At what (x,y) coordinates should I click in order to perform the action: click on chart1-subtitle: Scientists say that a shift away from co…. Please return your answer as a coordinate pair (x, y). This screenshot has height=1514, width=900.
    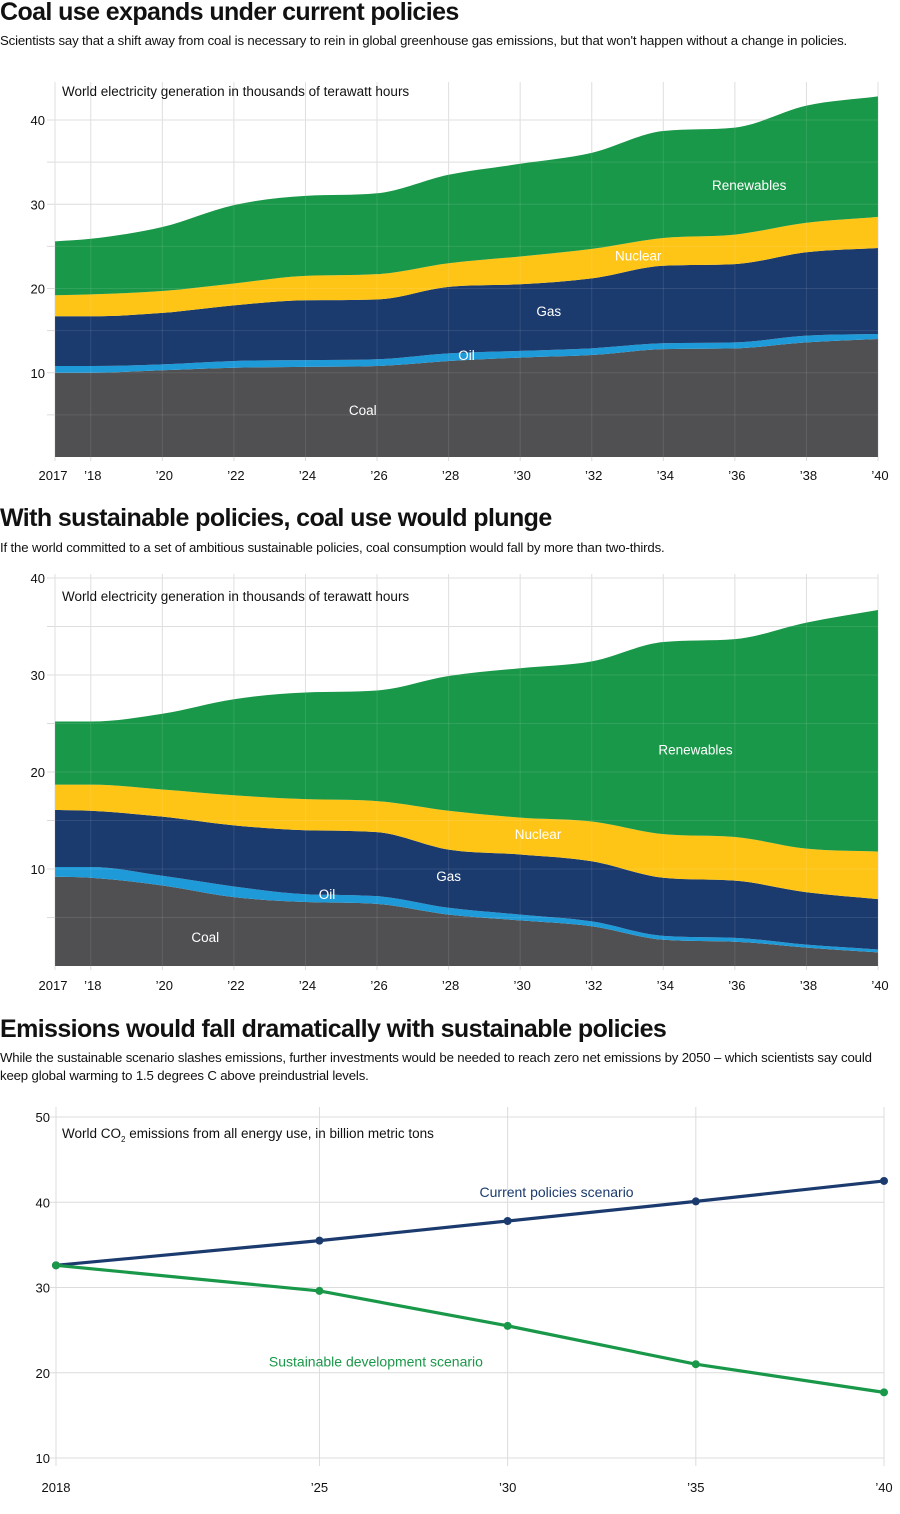
    Looking at the image, I should click on (424, 40).